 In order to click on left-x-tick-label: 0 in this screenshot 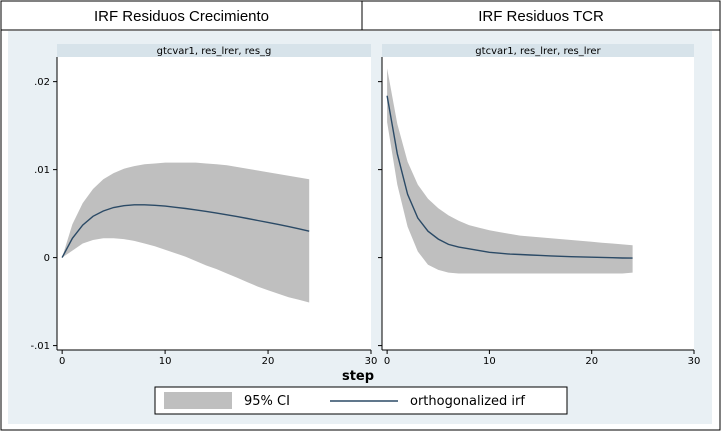, I will do `click(62, 361)`.